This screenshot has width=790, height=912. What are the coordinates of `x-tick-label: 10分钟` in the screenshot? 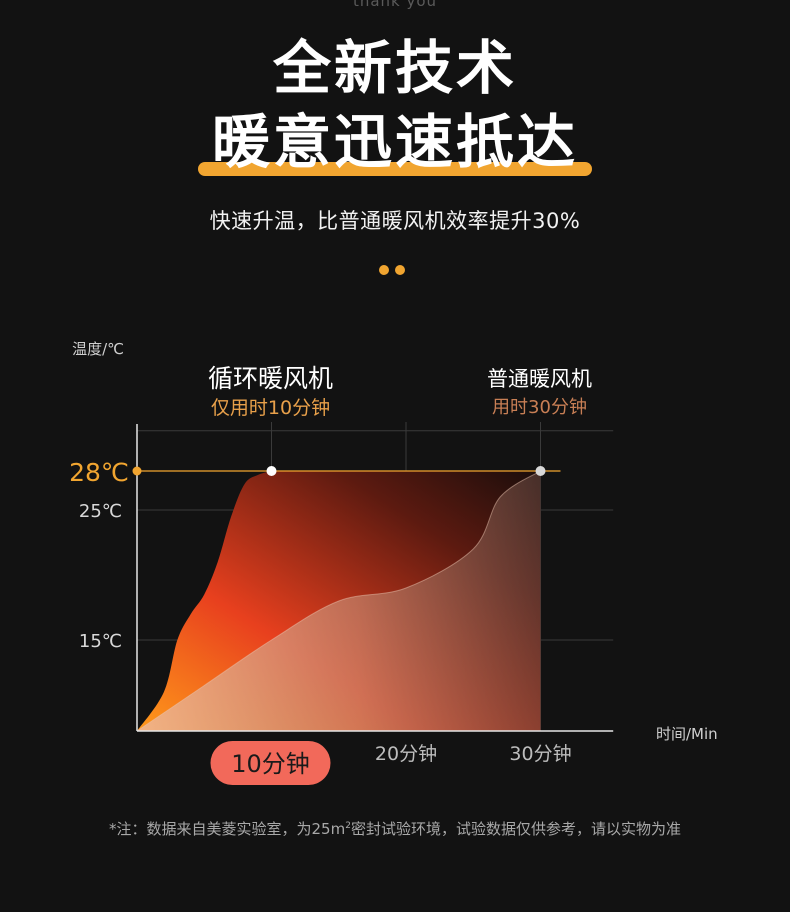 It's located at (270, 764).